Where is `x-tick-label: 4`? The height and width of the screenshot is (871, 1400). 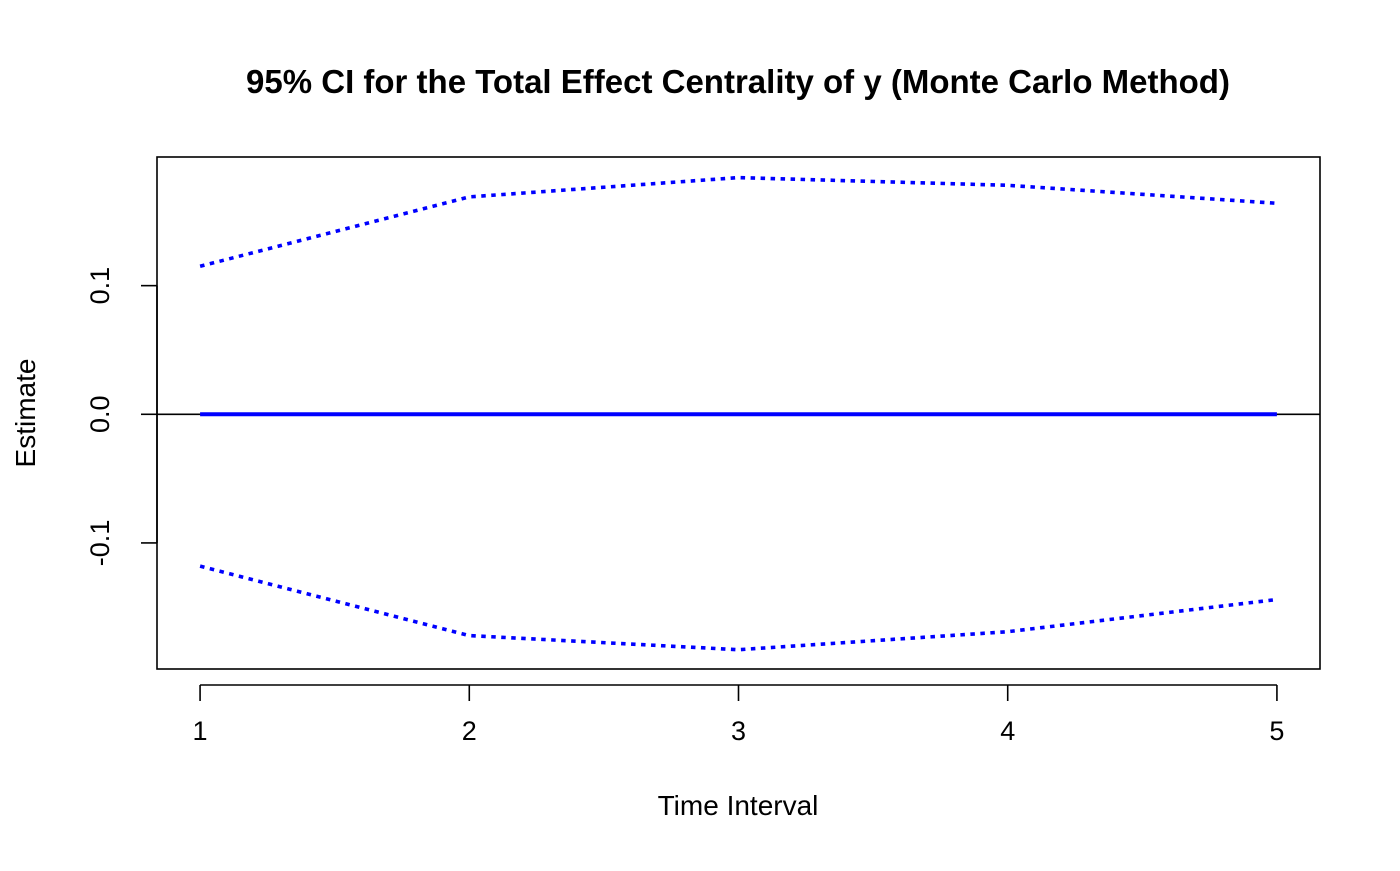 x-tick-label: 4 is located at coordinates (1007, 731).